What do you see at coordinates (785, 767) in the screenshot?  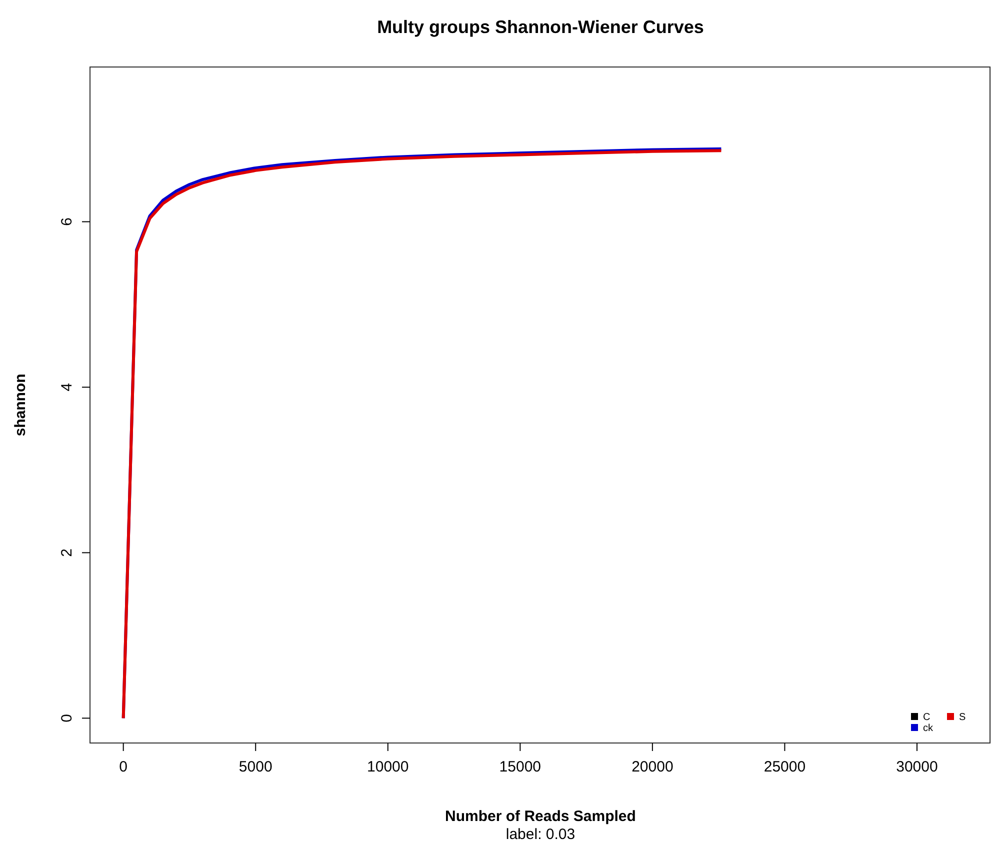 I see `x-tick-label: 25000` at bounding box center [785, 767].